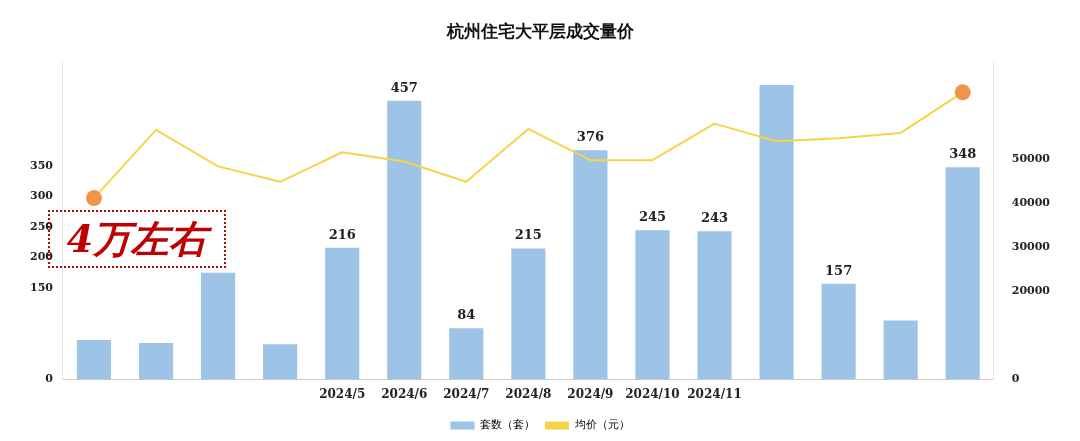  What do you see at coordinates (507, 425) in the screenshot?
I see `legend-label: 套数（套）` at bounding box center [507, 425].